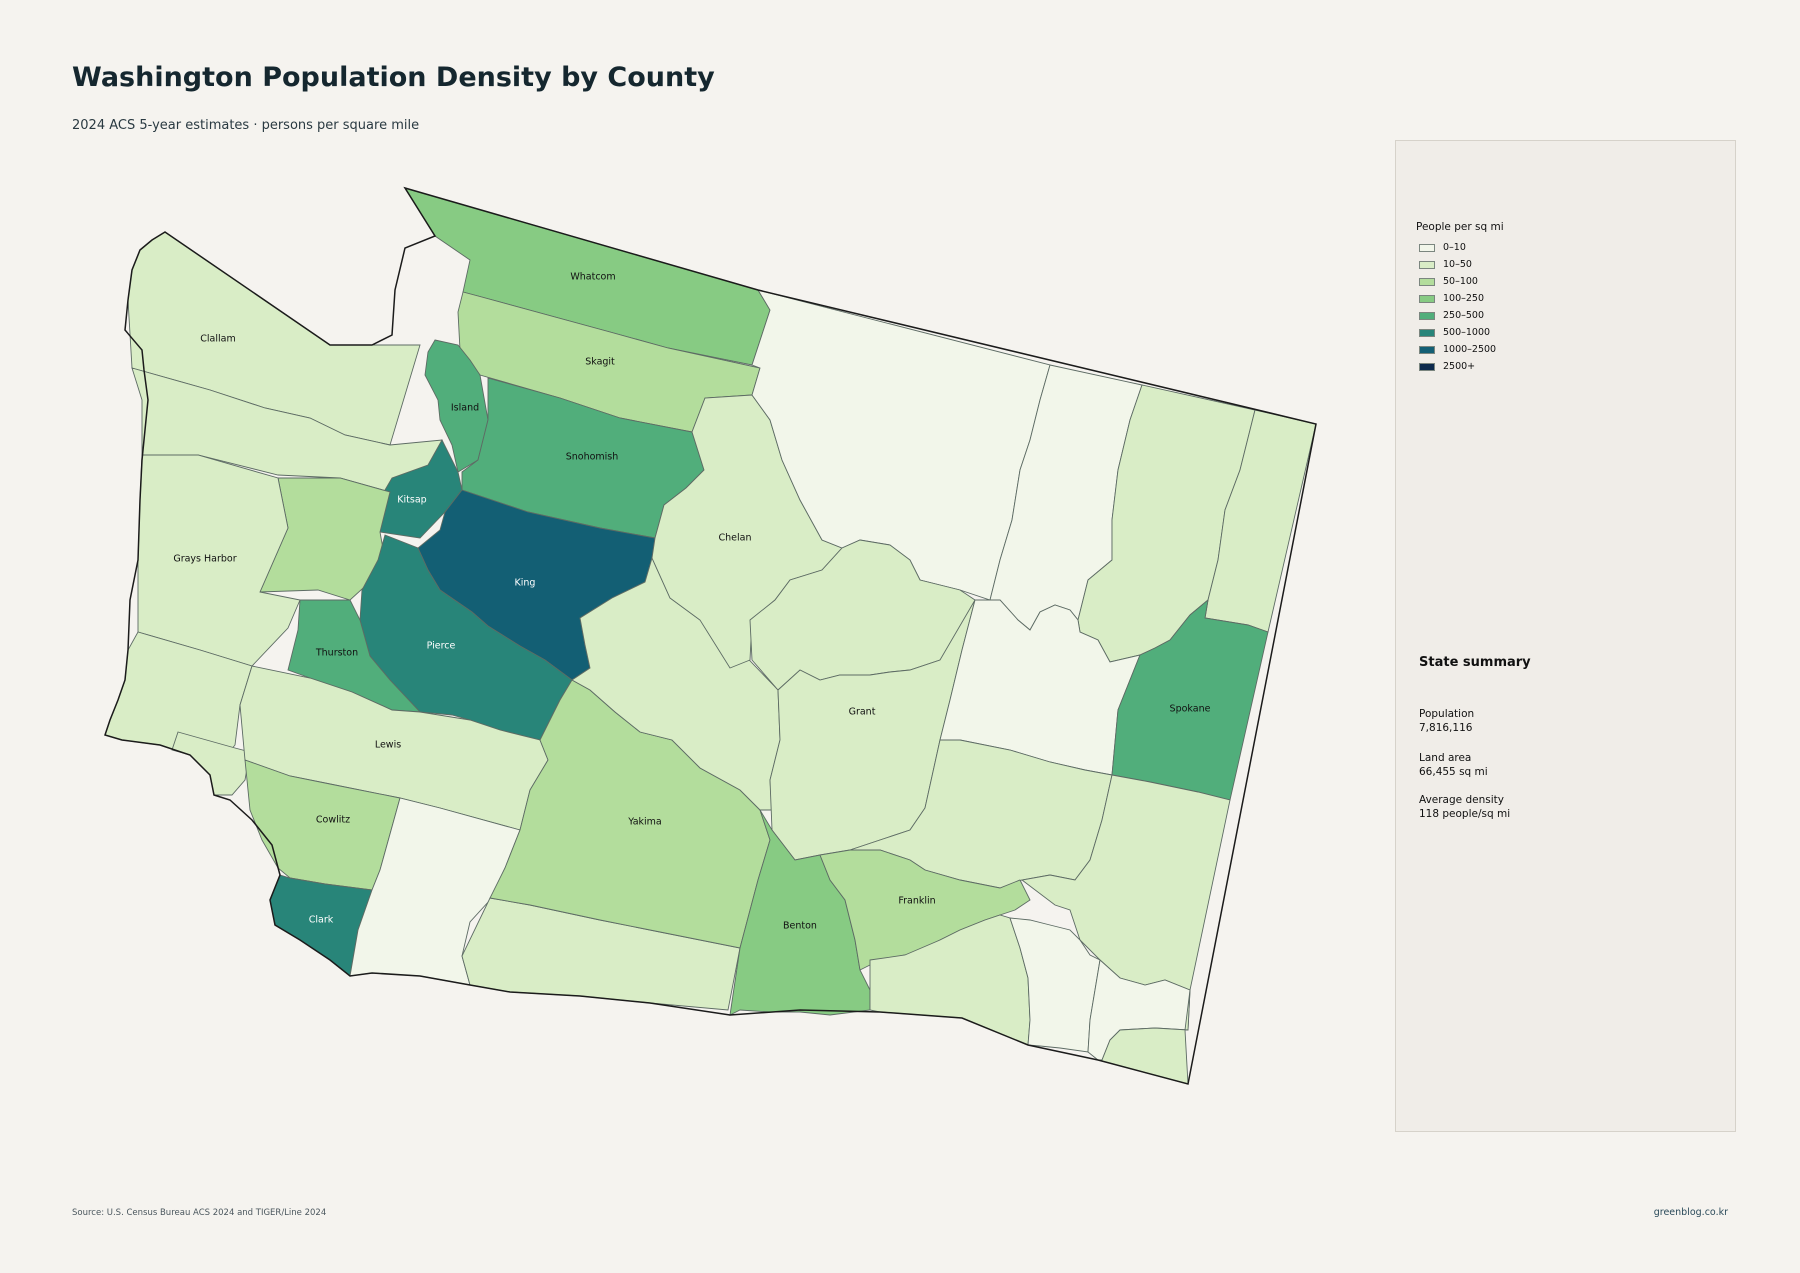 Image resolution: width=1800 pixels, height=1273 pixels. Describe the element at coordinates (644, 822) in the screenshot. I see `county-label-yakima: Yakima` at that location.